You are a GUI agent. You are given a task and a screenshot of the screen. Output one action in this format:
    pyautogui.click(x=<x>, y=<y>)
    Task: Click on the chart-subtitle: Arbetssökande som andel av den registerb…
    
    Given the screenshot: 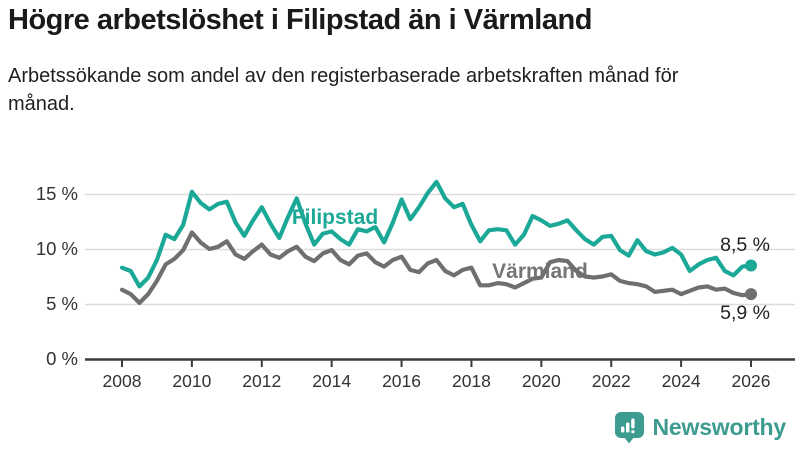 What is the action you would take?
    pyautogui.click(x=343, y=90)
    